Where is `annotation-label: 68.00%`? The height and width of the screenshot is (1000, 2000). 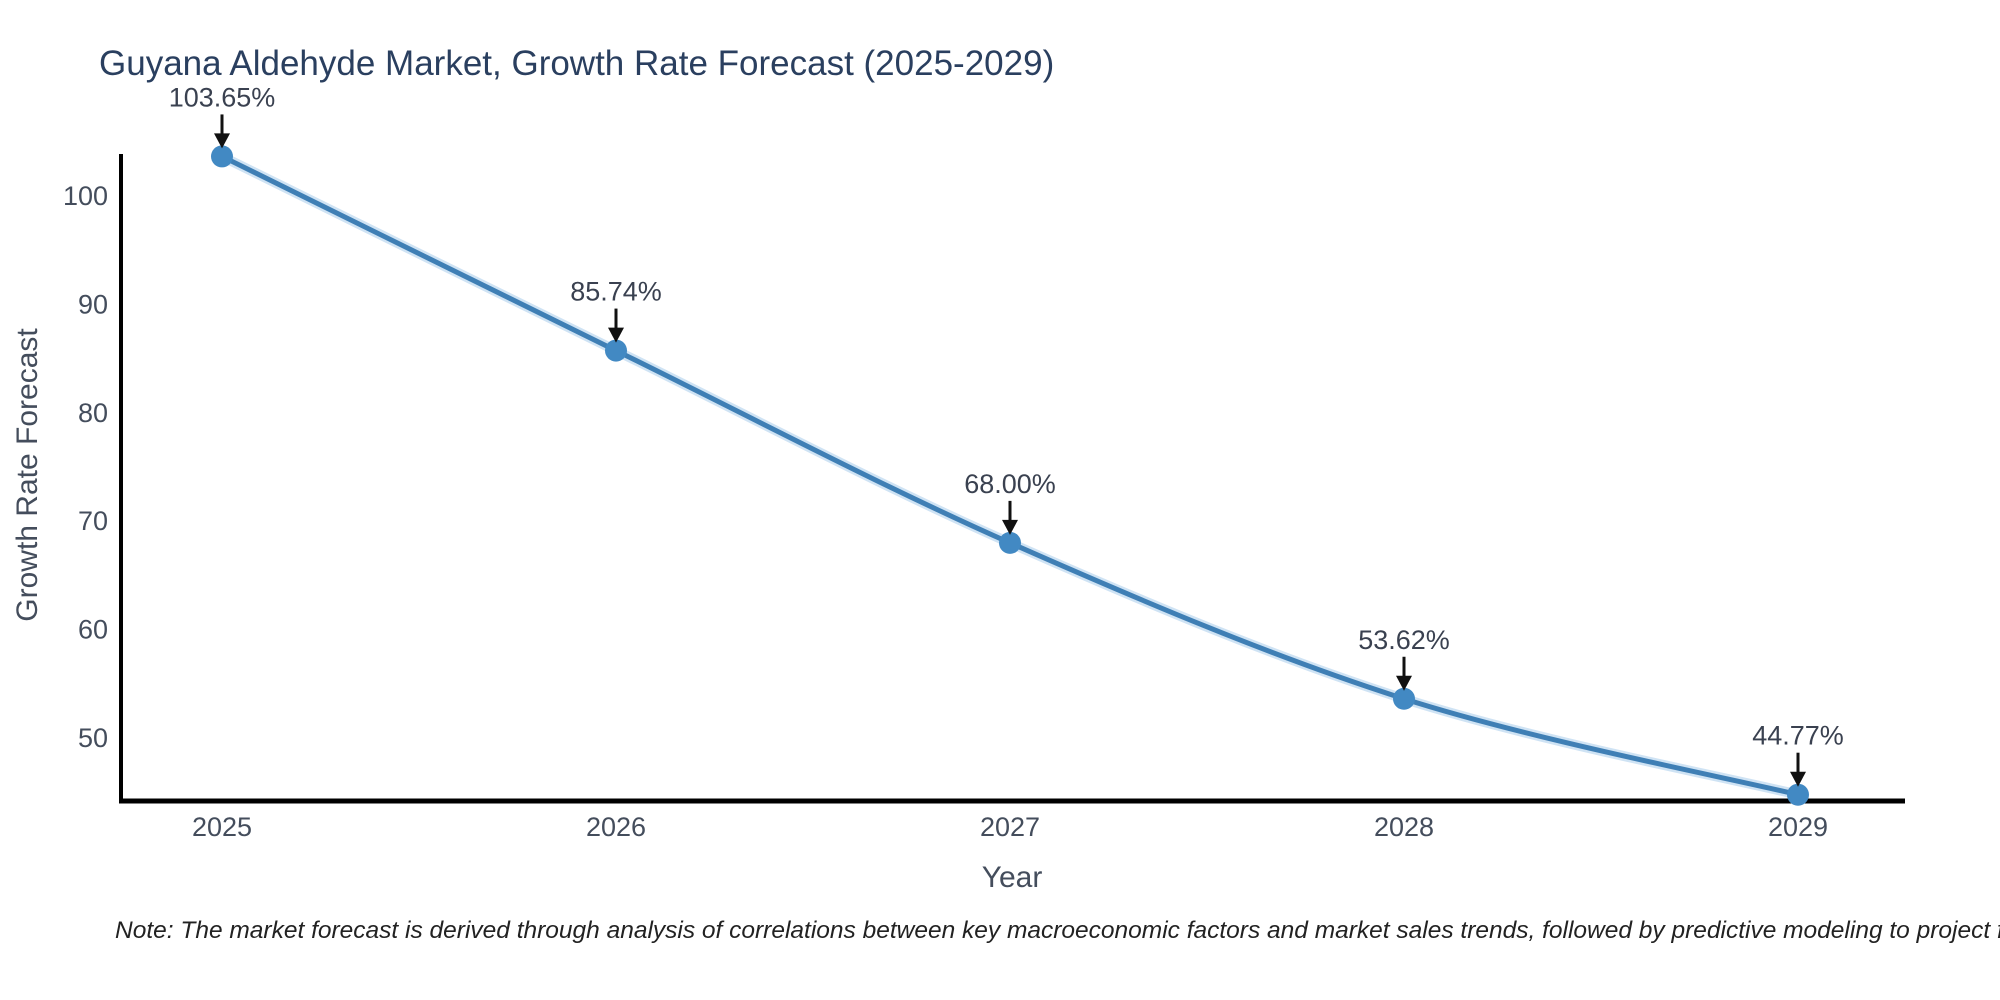
annotation-label: 68.00% is located at coordinates (1010, 484).